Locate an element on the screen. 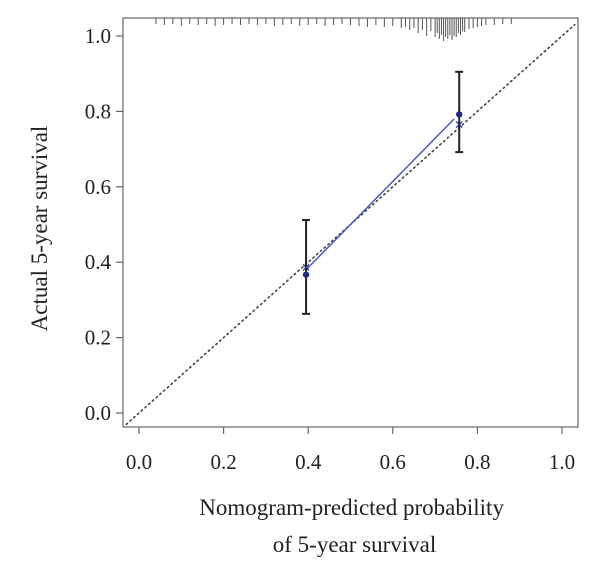 Image resolution: width=600 pixels, height=581 pixels. x-axis: 0.0 0.2 0.4 0.6 0.8 1.0 is located at coordinates (350, 450).